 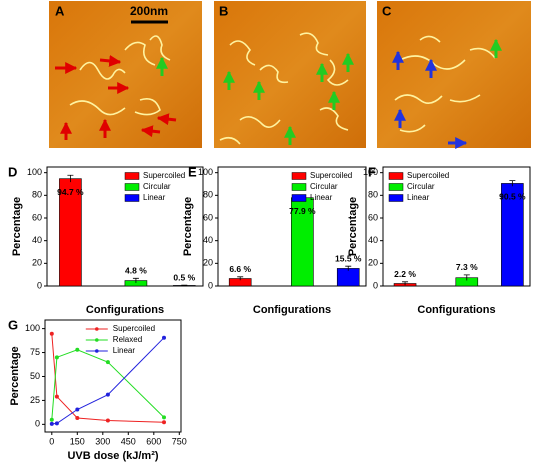 What do you see at coordinates (149, 11) in the screenshot?
I see `scale-bar-label: 200nm` at bounding box center [149, 11].